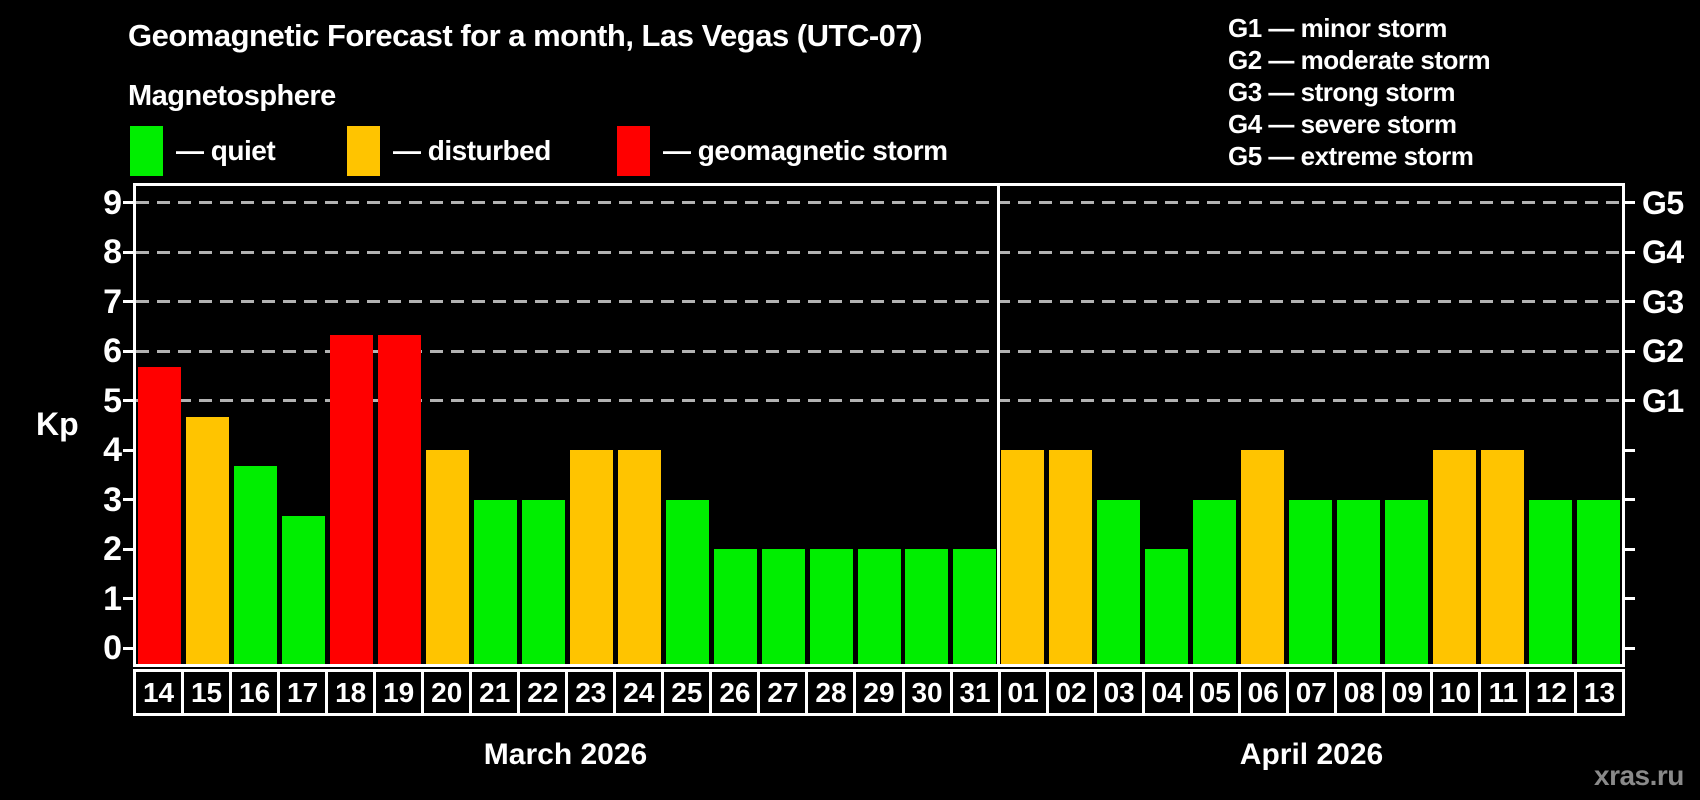 This screenshot has width=1700, height=800. Describe the element at coordinates (1599, 692) in the screenshot. I see `day-label-cell: 13` at that location.